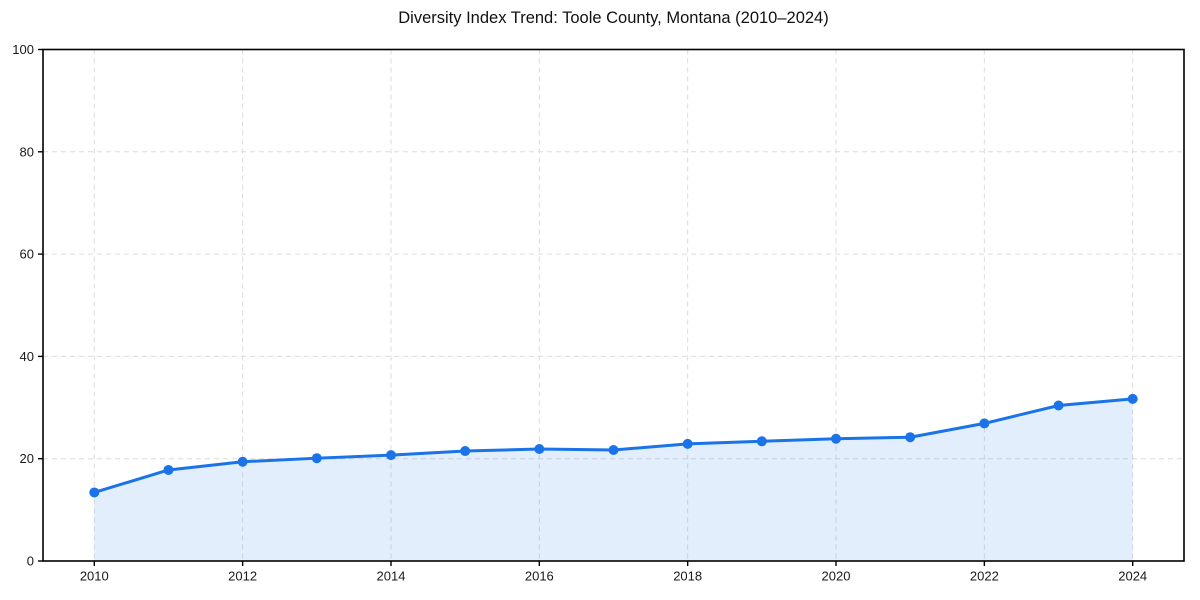 This screenshot has height=600, width=1200. What do you see at coordinates (984, 576) in the screenshot?
I see `x-tick-label: 2022` at bounding box center [984, 576].